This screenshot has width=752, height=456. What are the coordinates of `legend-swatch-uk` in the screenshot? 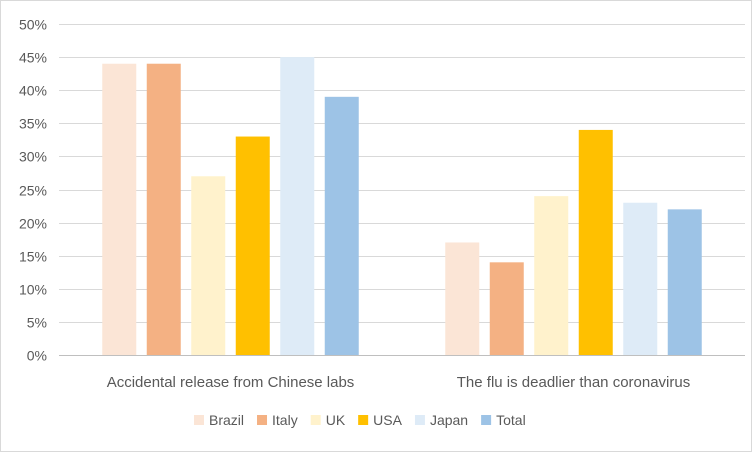 It's located at (315, 420).